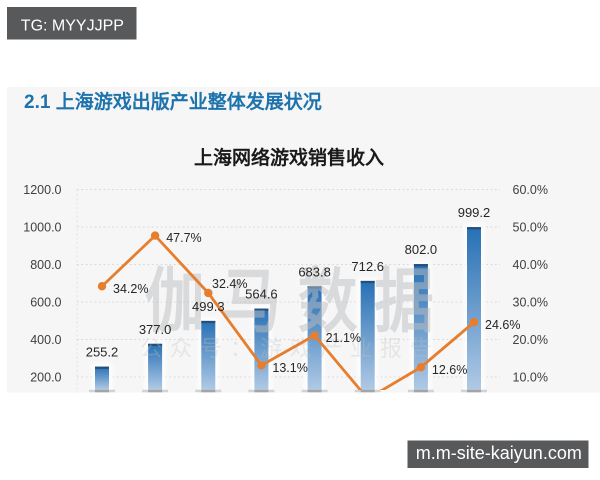 This screenshot has width=600, height=480. I want to click on svg-text: 34.2%, so click(130, 289).